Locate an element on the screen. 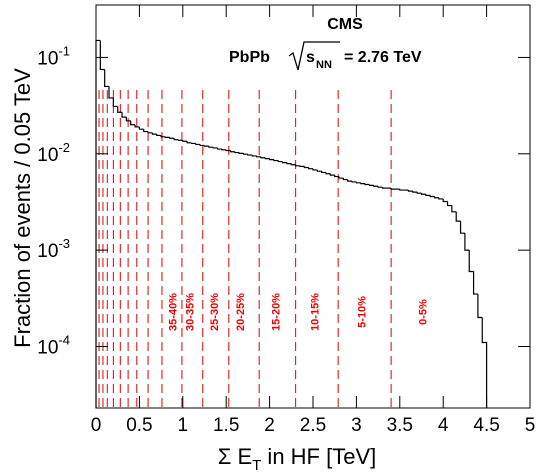  x-tick-label: 2 is located at coordinates (269, 425).